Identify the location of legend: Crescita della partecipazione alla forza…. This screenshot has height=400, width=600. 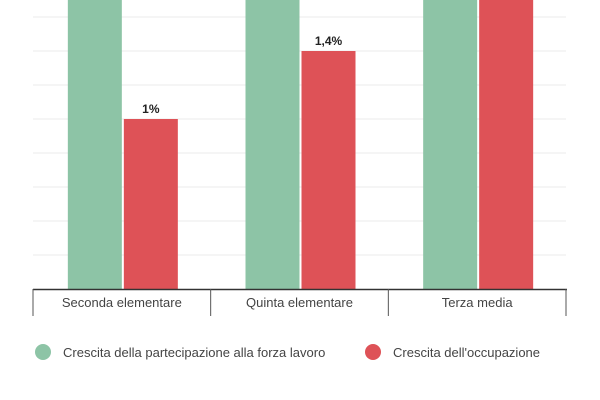
(287, 352).